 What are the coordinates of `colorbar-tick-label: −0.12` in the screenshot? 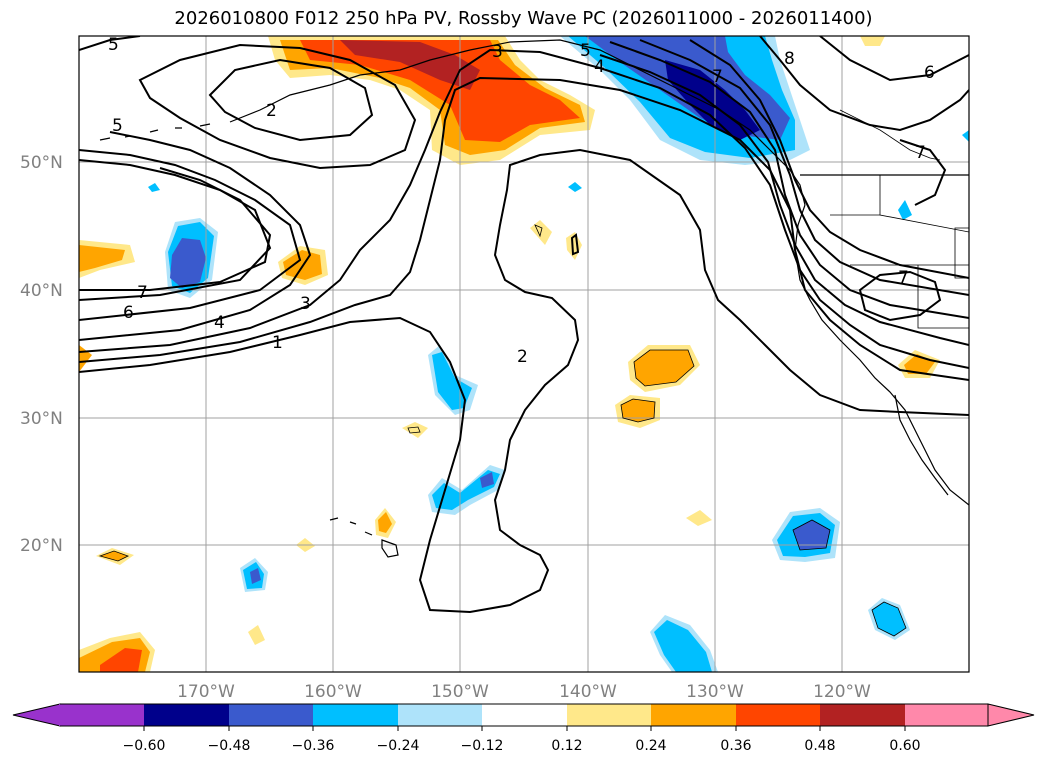 It's located at (482, 746).